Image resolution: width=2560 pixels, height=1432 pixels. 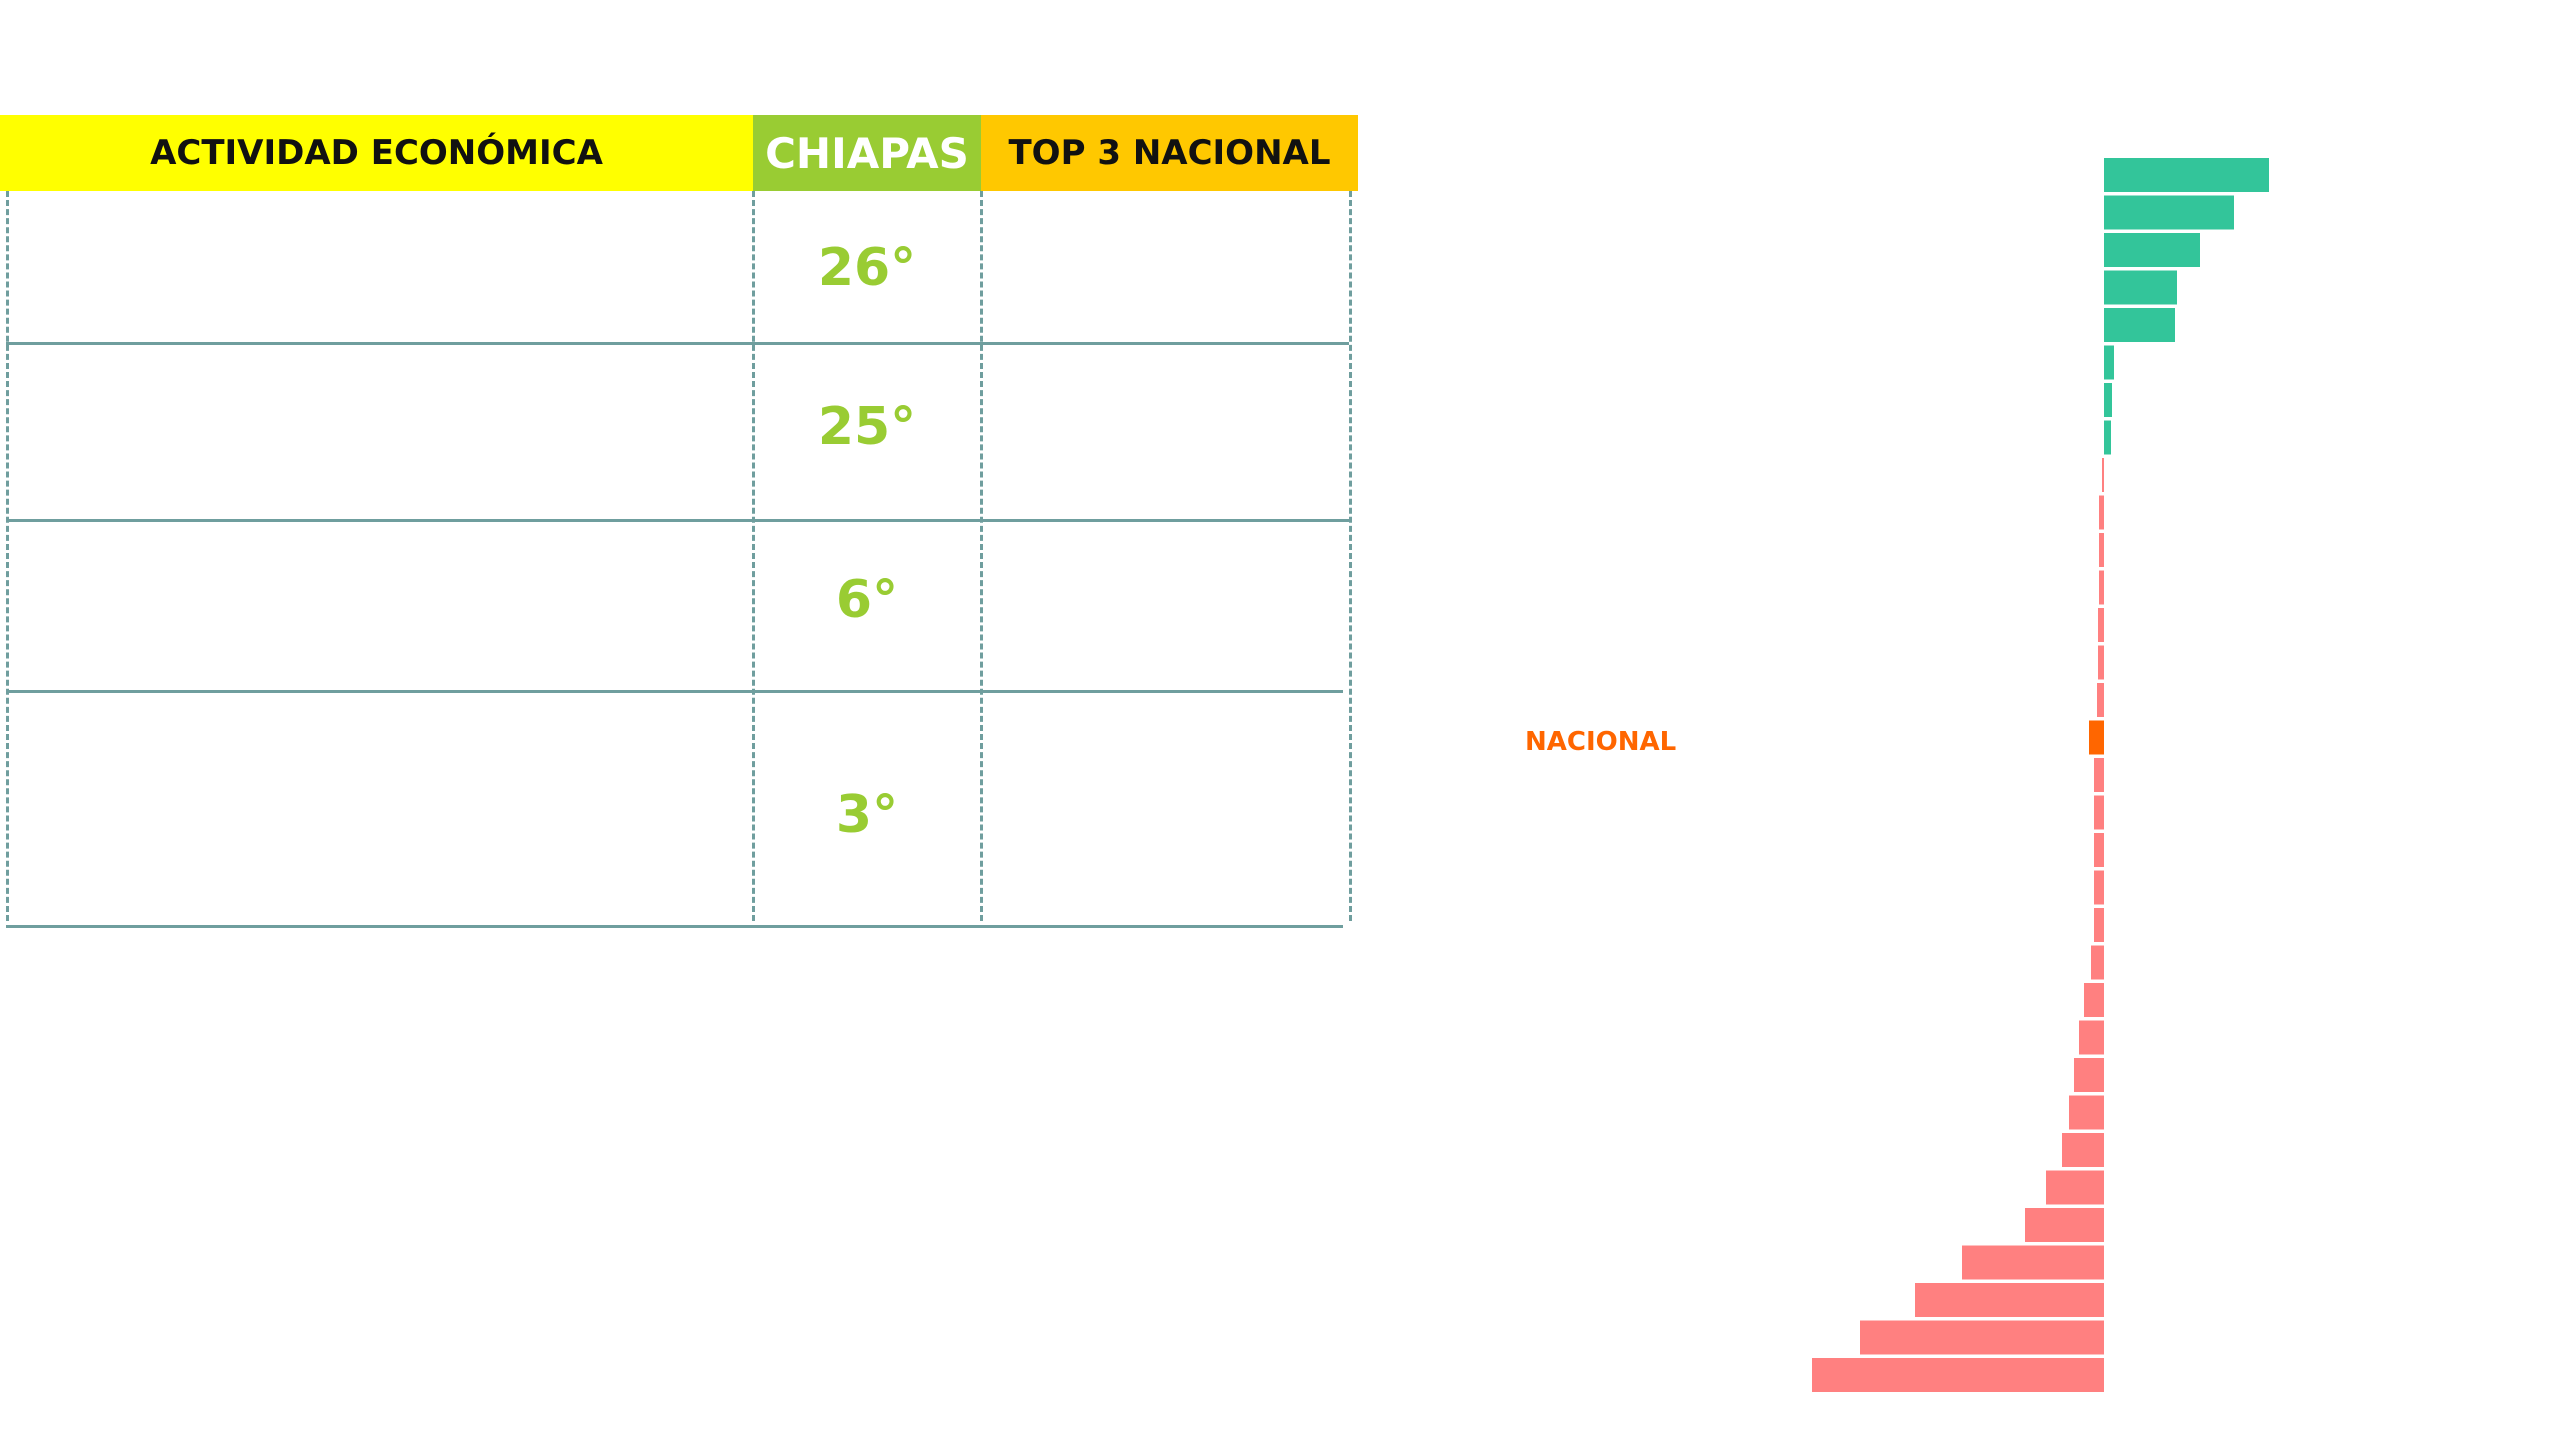 I want to click on rank-row-1: 26°, so click(x=867, y=268).